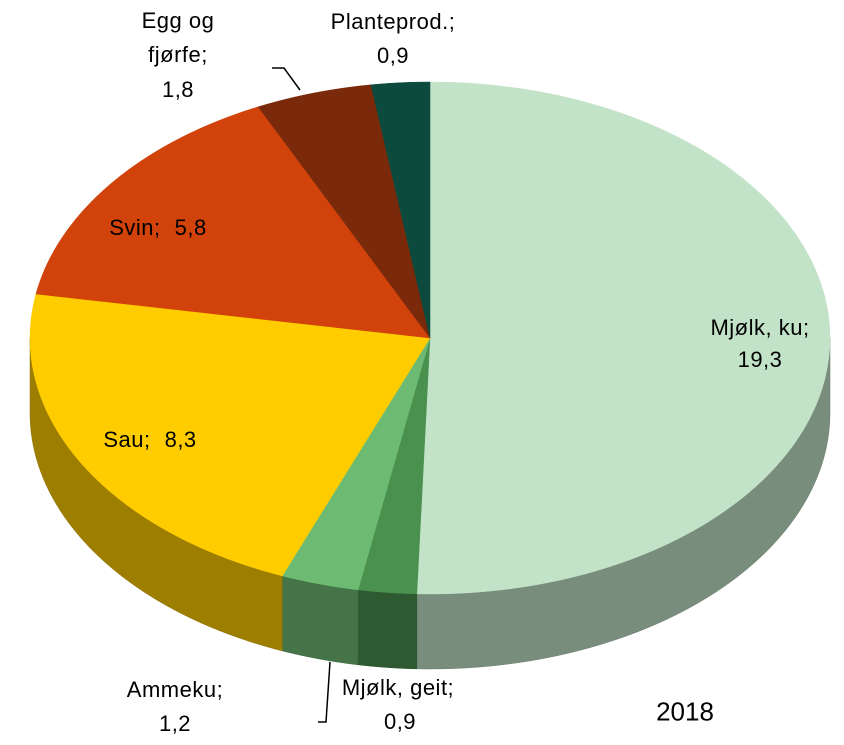 The image size is (844, 745). What do you see at coordinates (178, 37) in the screenshot?
I see `category-label: Egg og fjørfe;` at bounding box center [178, 37].